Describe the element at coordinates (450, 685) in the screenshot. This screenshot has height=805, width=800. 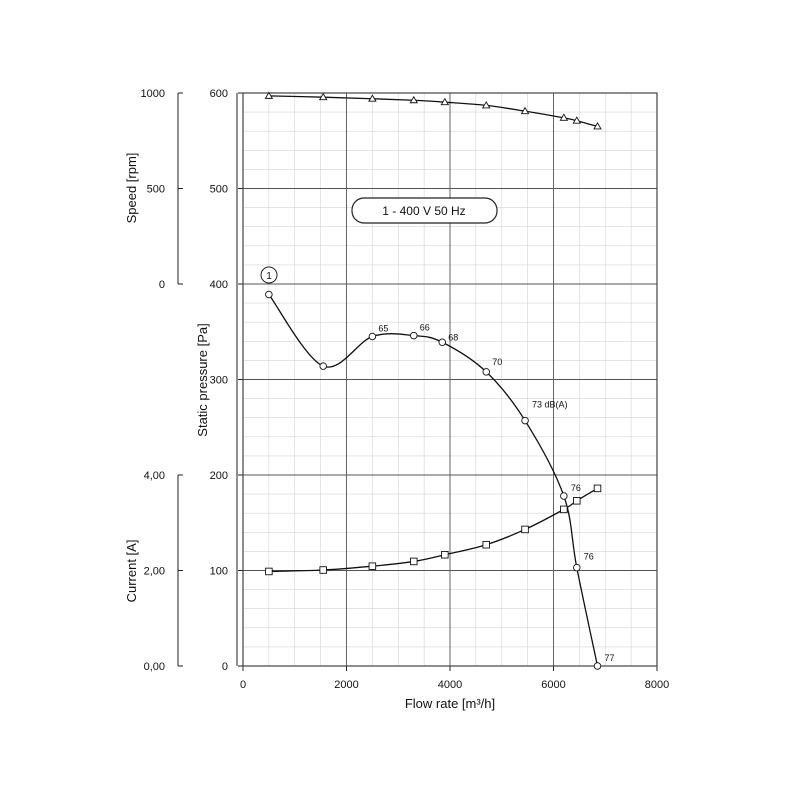
I see `x-tick-label: 4000` at that location.